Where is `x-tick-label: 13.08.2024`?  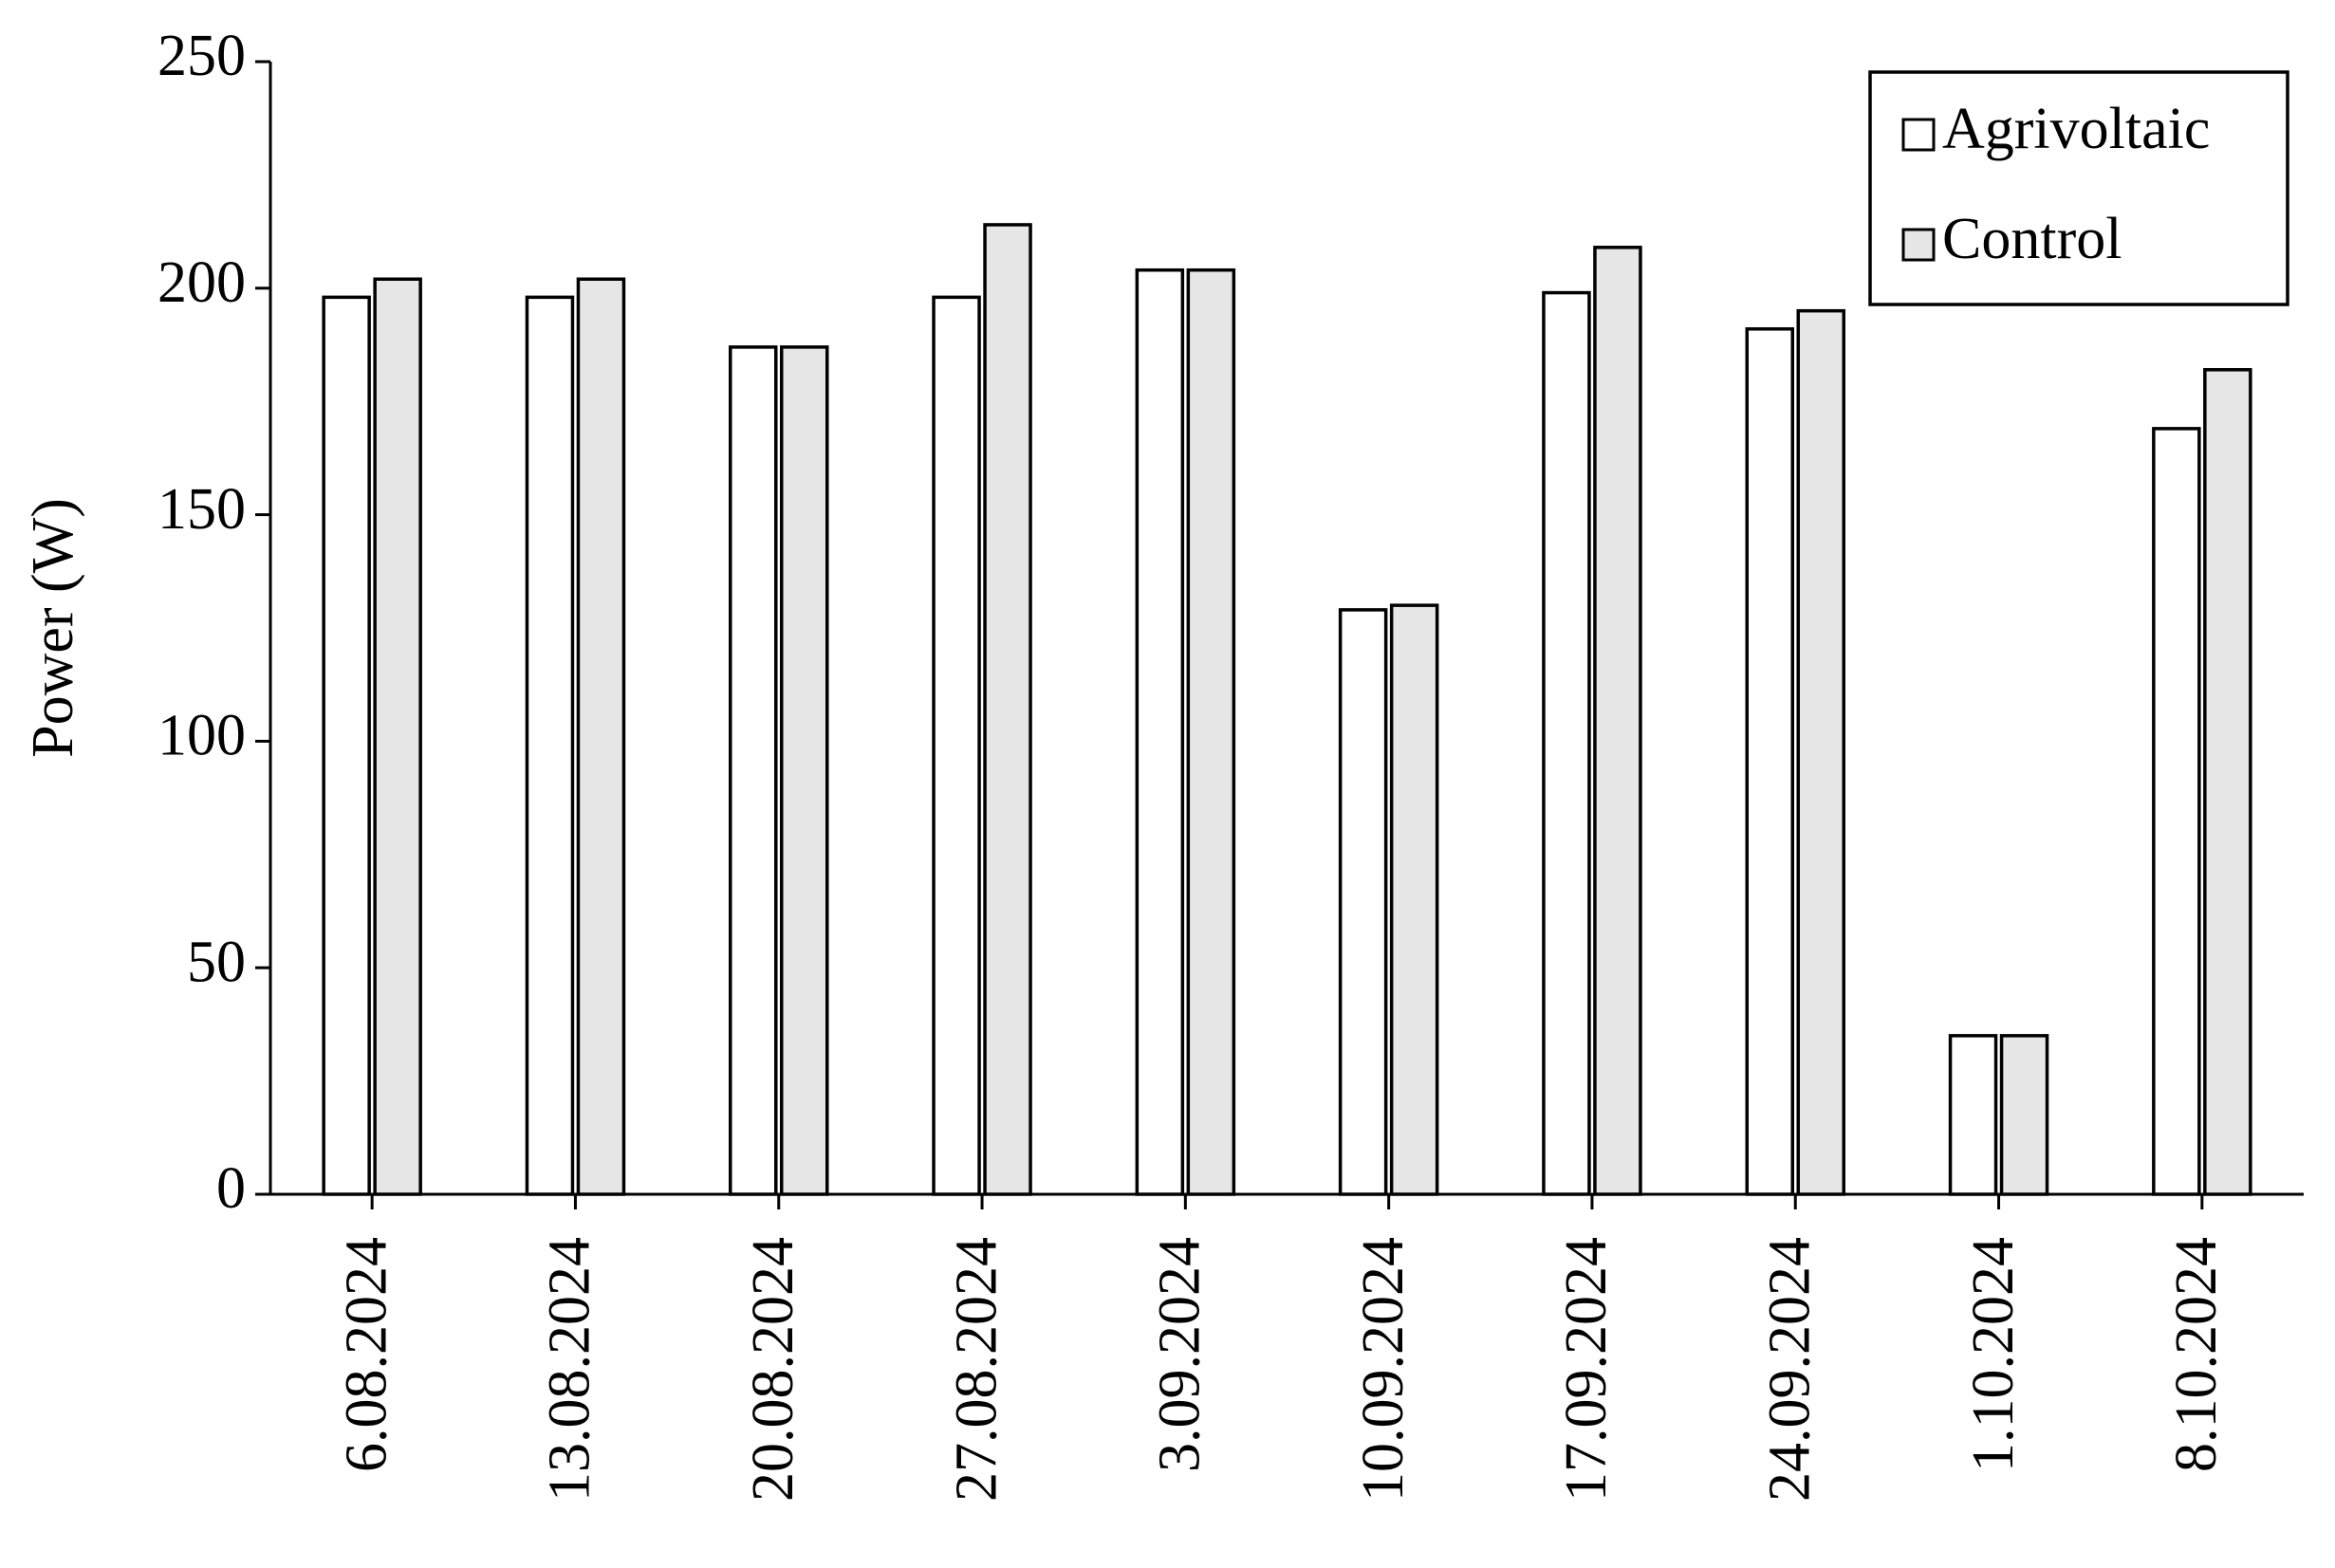 x-tick-label: 13.08.2024 is located at coordinates (570, 1369).